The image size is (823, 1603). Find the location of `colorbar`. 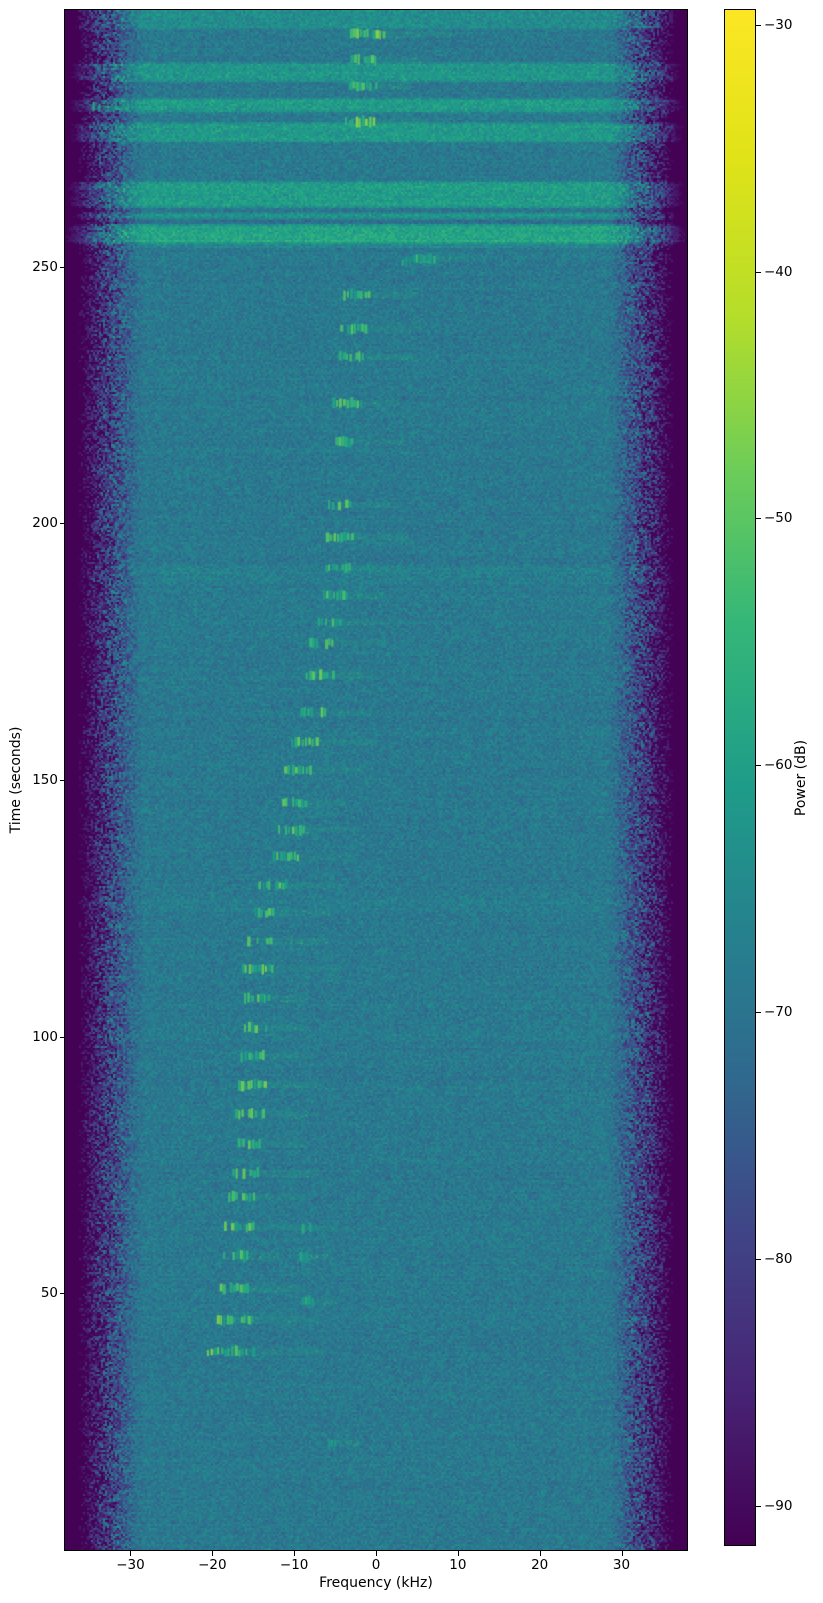

colorbar is located at coordinates (740, 777).